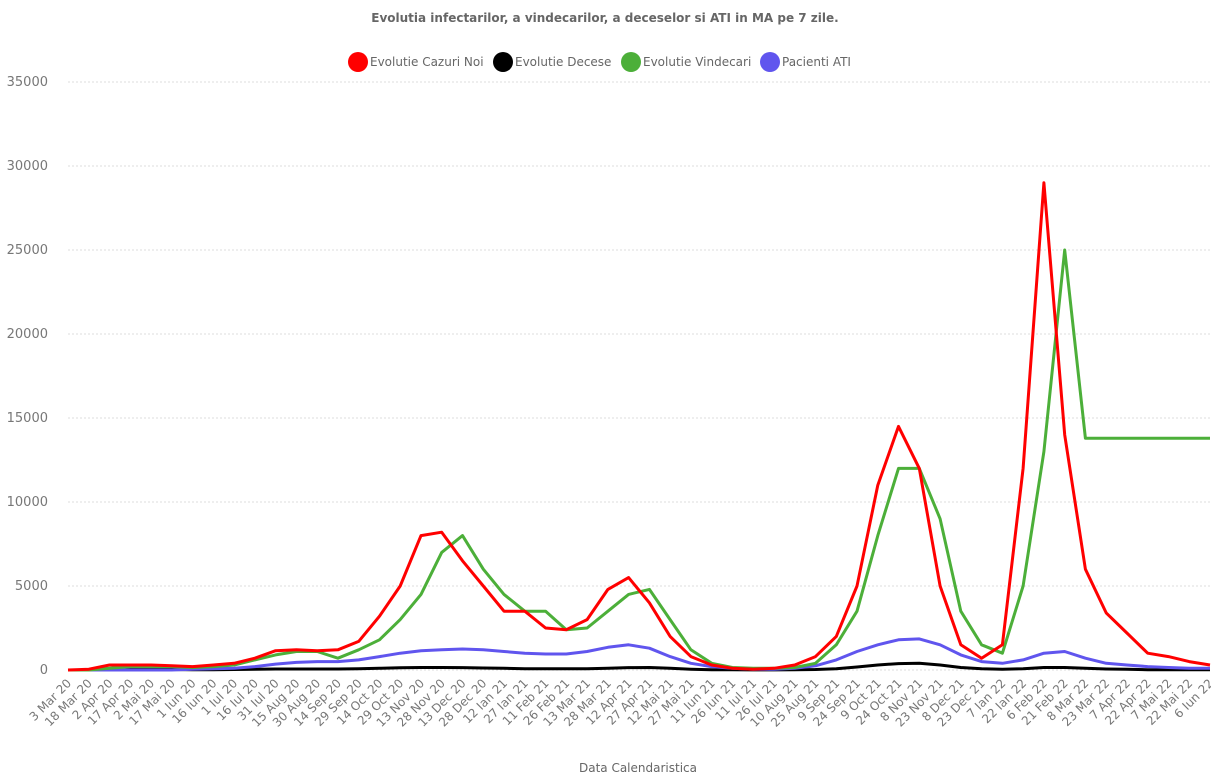 This screenshot has height=778, width=1211. I want to click on y-tick-label: 30000, so click(27, 166).